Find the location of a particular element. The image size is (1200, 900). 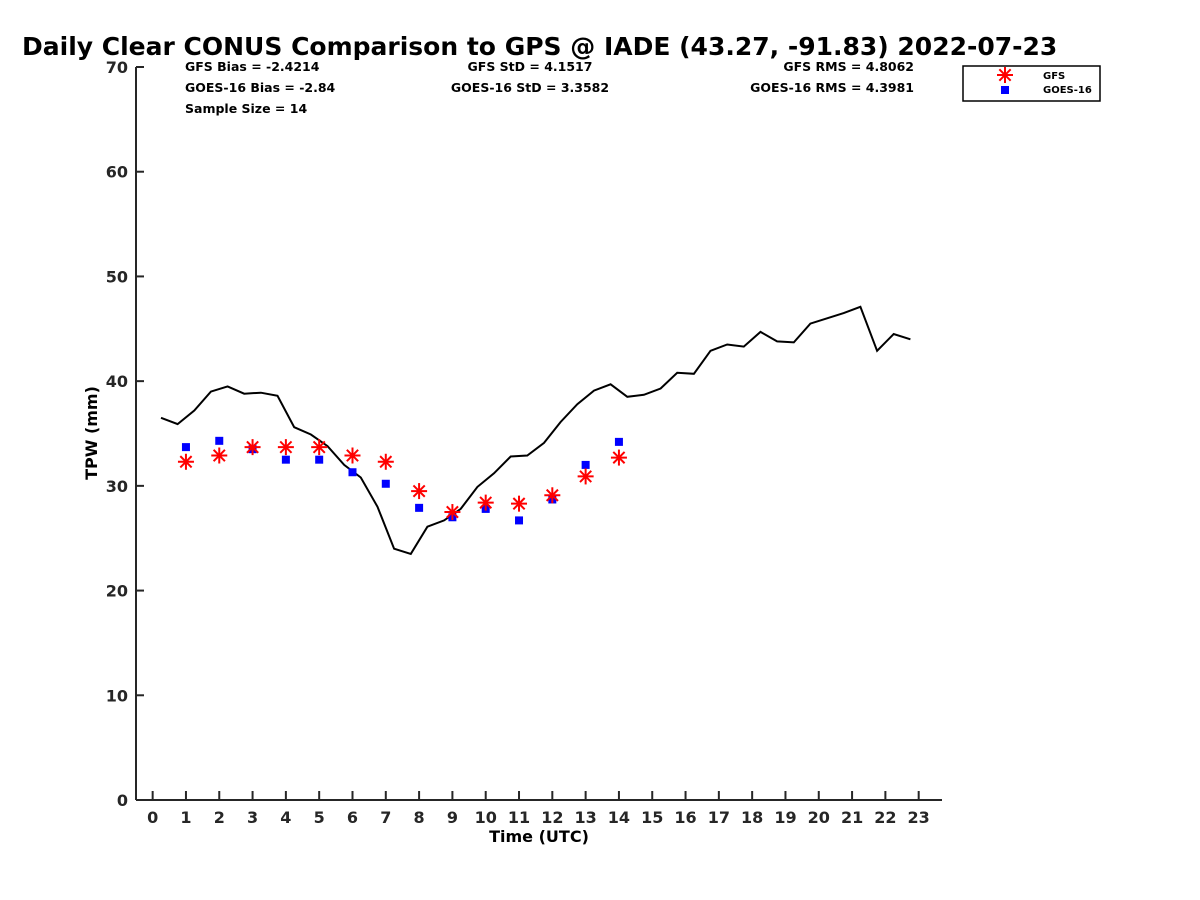

sample-size-stat: Sample Size = 14 is located at coordinates (246, 108).